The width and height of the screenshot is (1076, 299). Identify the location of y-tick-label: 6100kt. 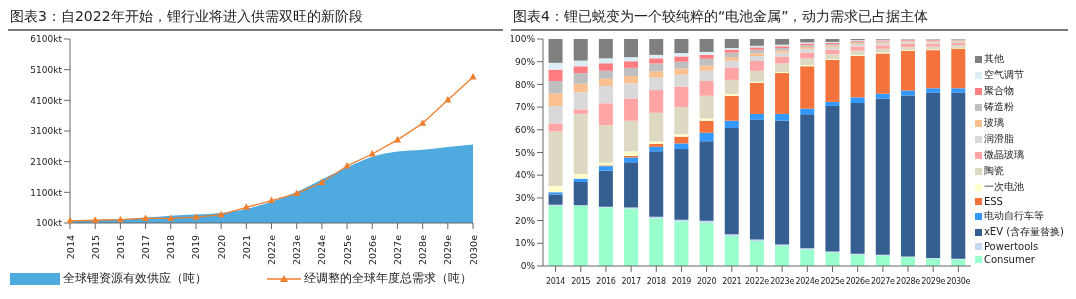
(46, 39).